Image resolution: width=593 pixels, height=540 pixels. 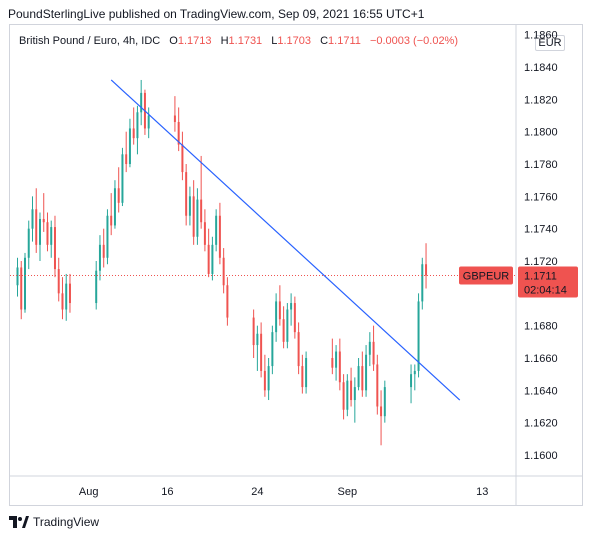 I want to click on countdown-label: 02:04:14, so click(x=545, y=291).